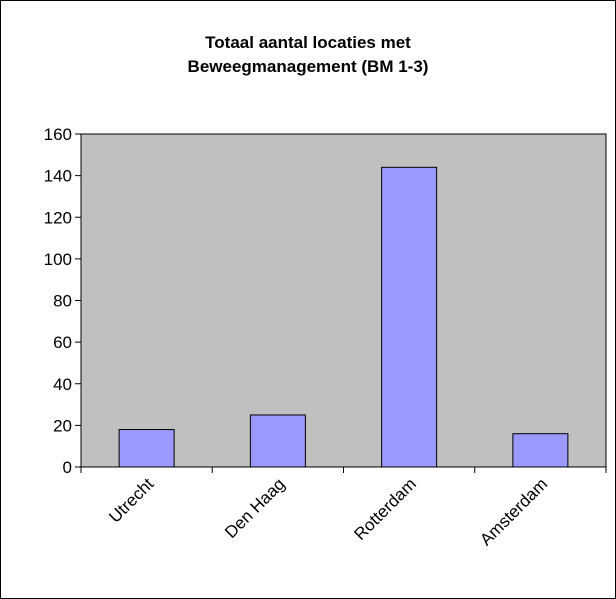 This screenshot has height=599, width=616. What do you see at coordinates (67, 467) in the screenshot?
I see `y-tick-label: 0` at bounding box center [67, 467].